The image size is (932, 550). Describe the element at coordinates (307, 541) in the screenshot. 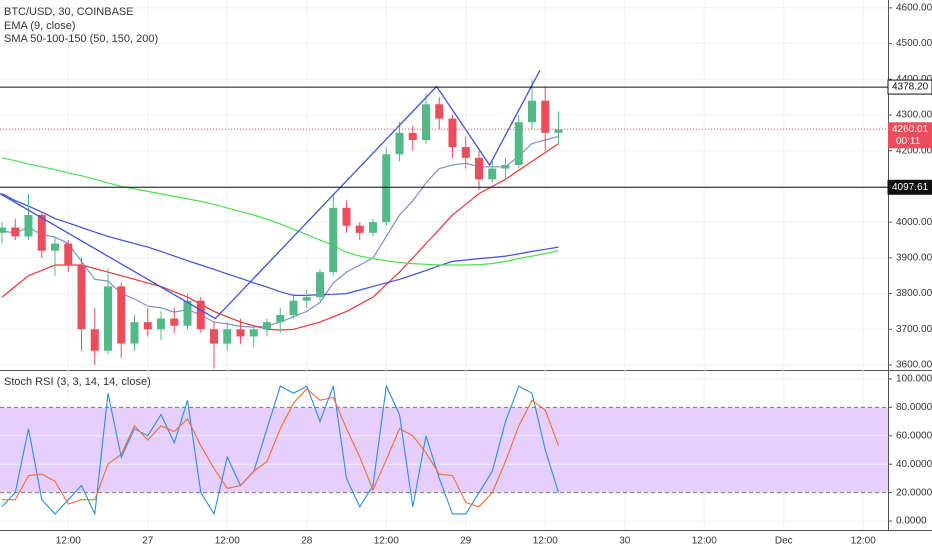

I see `x-tick-label: 28` at that location.